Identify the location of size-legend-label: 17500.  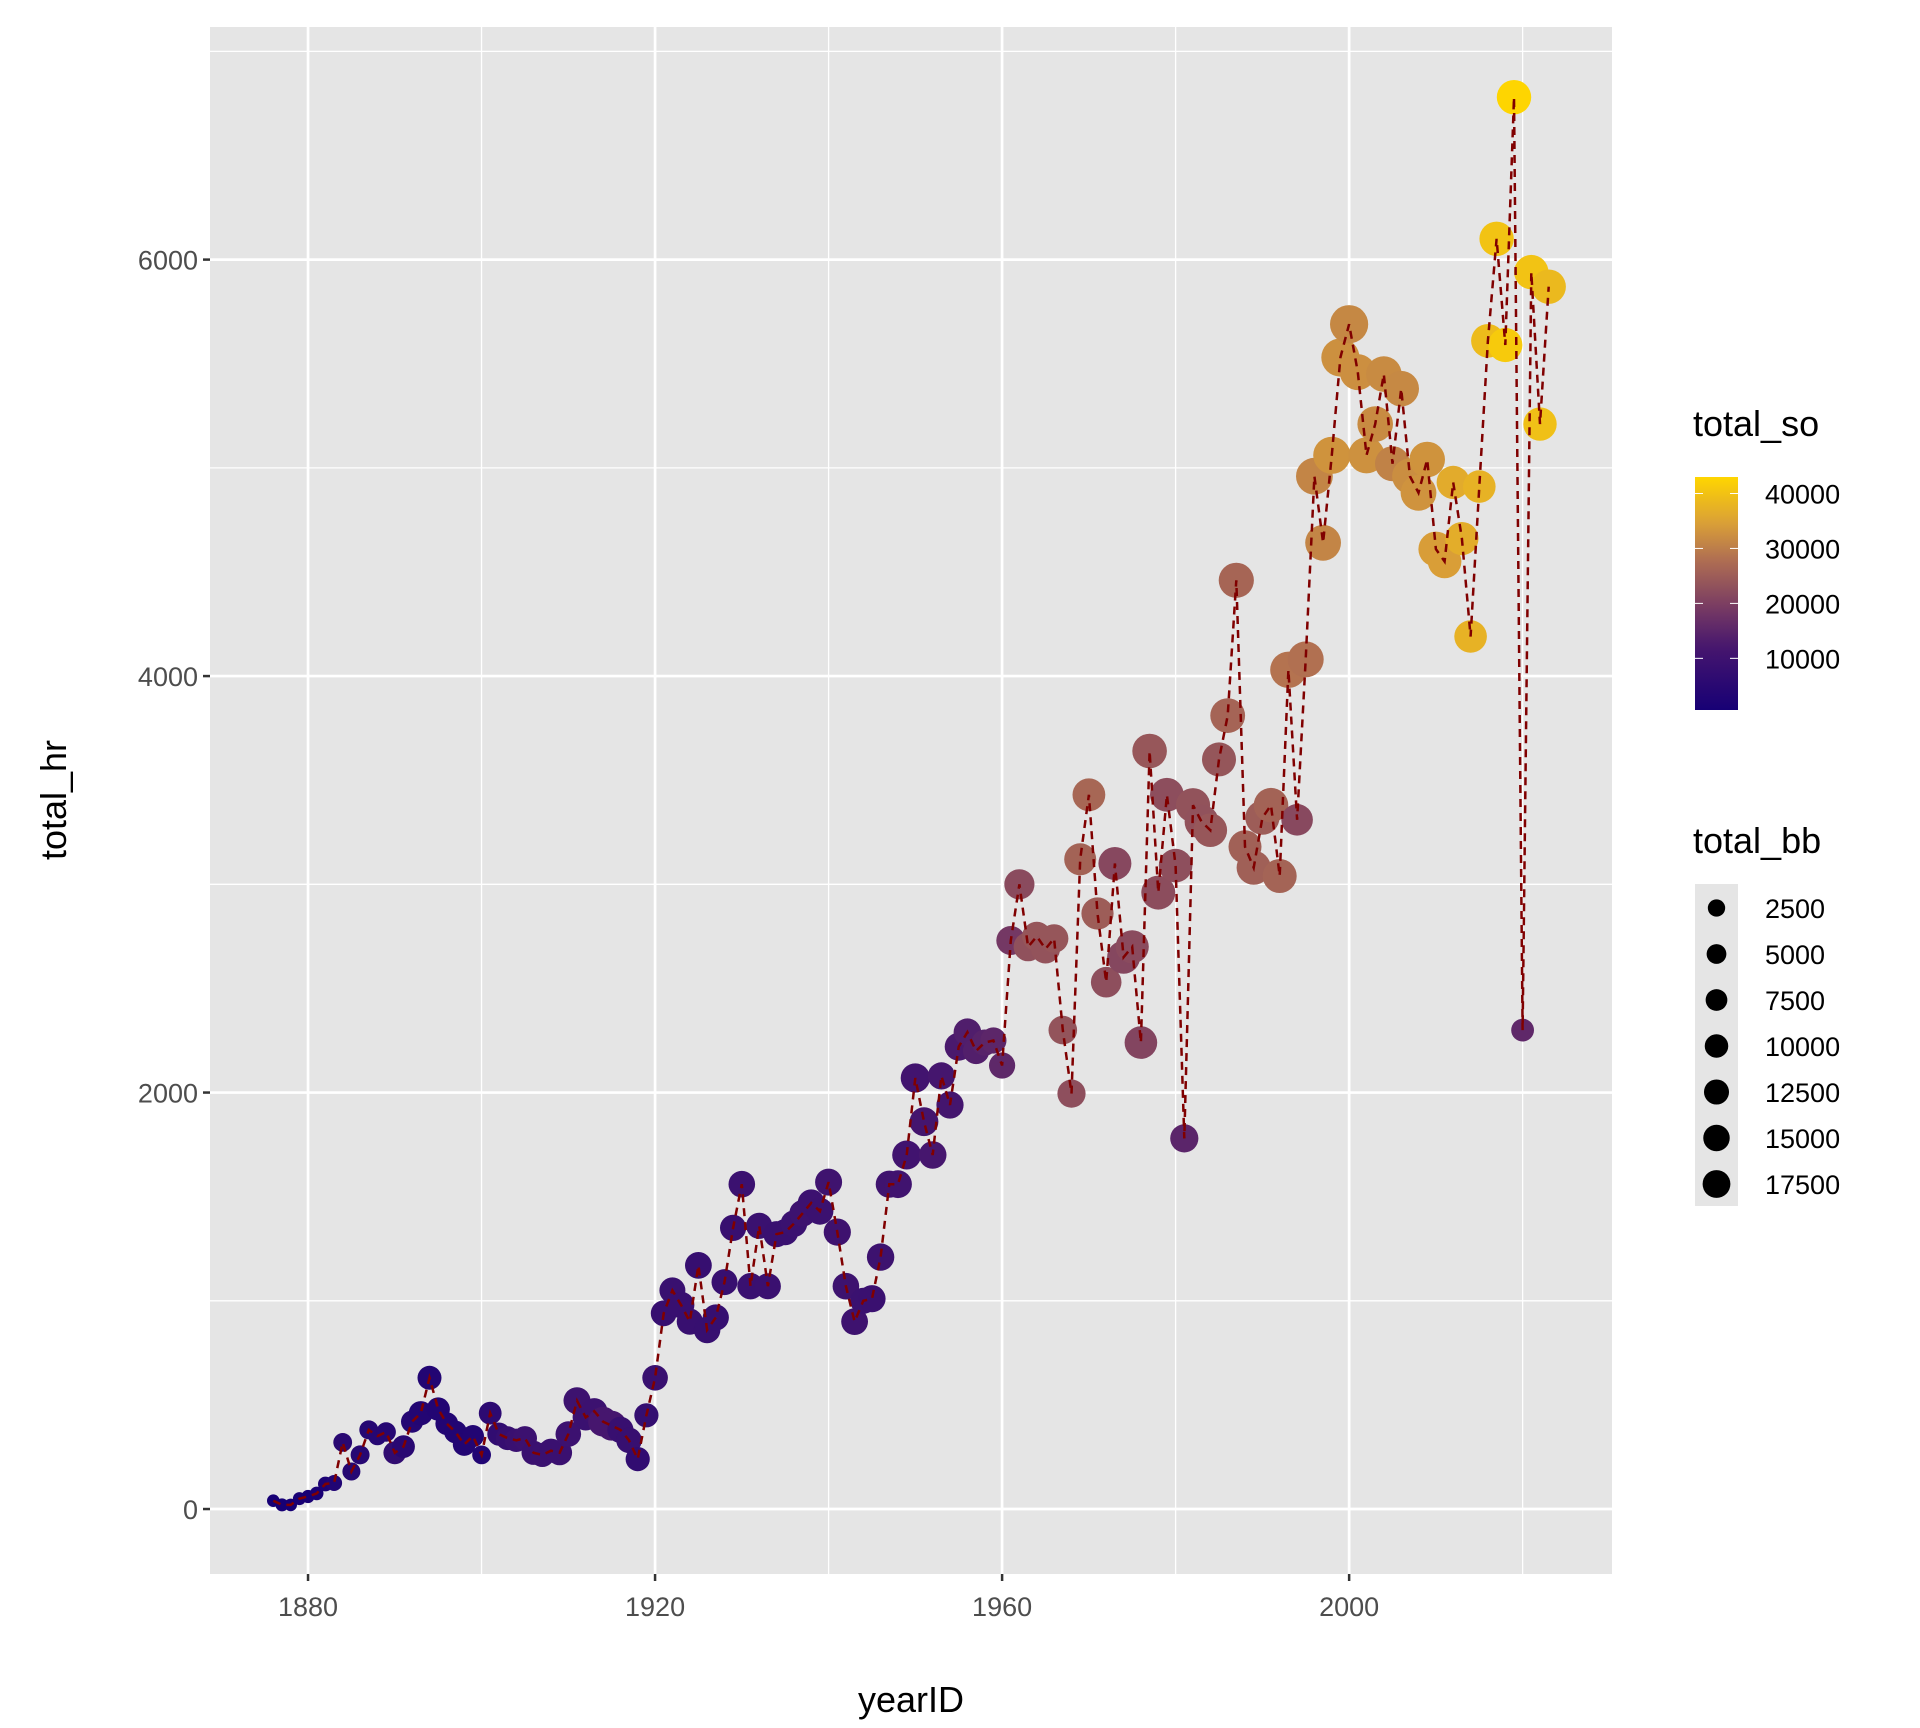
(1802, 1185).